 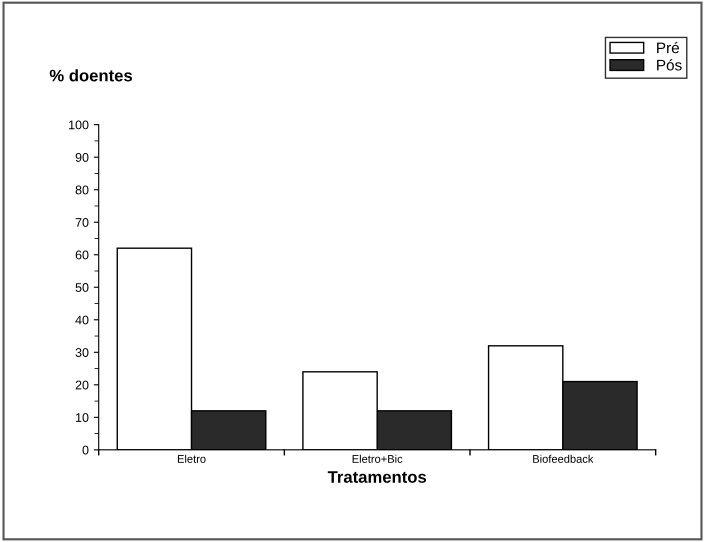 I want to click on y-tick-label: 40, so click(x=81, y=320).